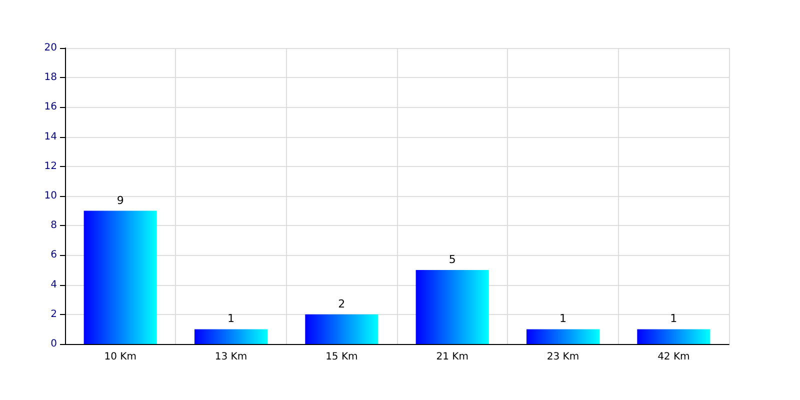 Image resolution: width=800 pixels, height=400 pixels. What do you see at coordinates (53, 284) in the screenshot?
I see `y-tick-label: 4` at bounding box center [53, 284].